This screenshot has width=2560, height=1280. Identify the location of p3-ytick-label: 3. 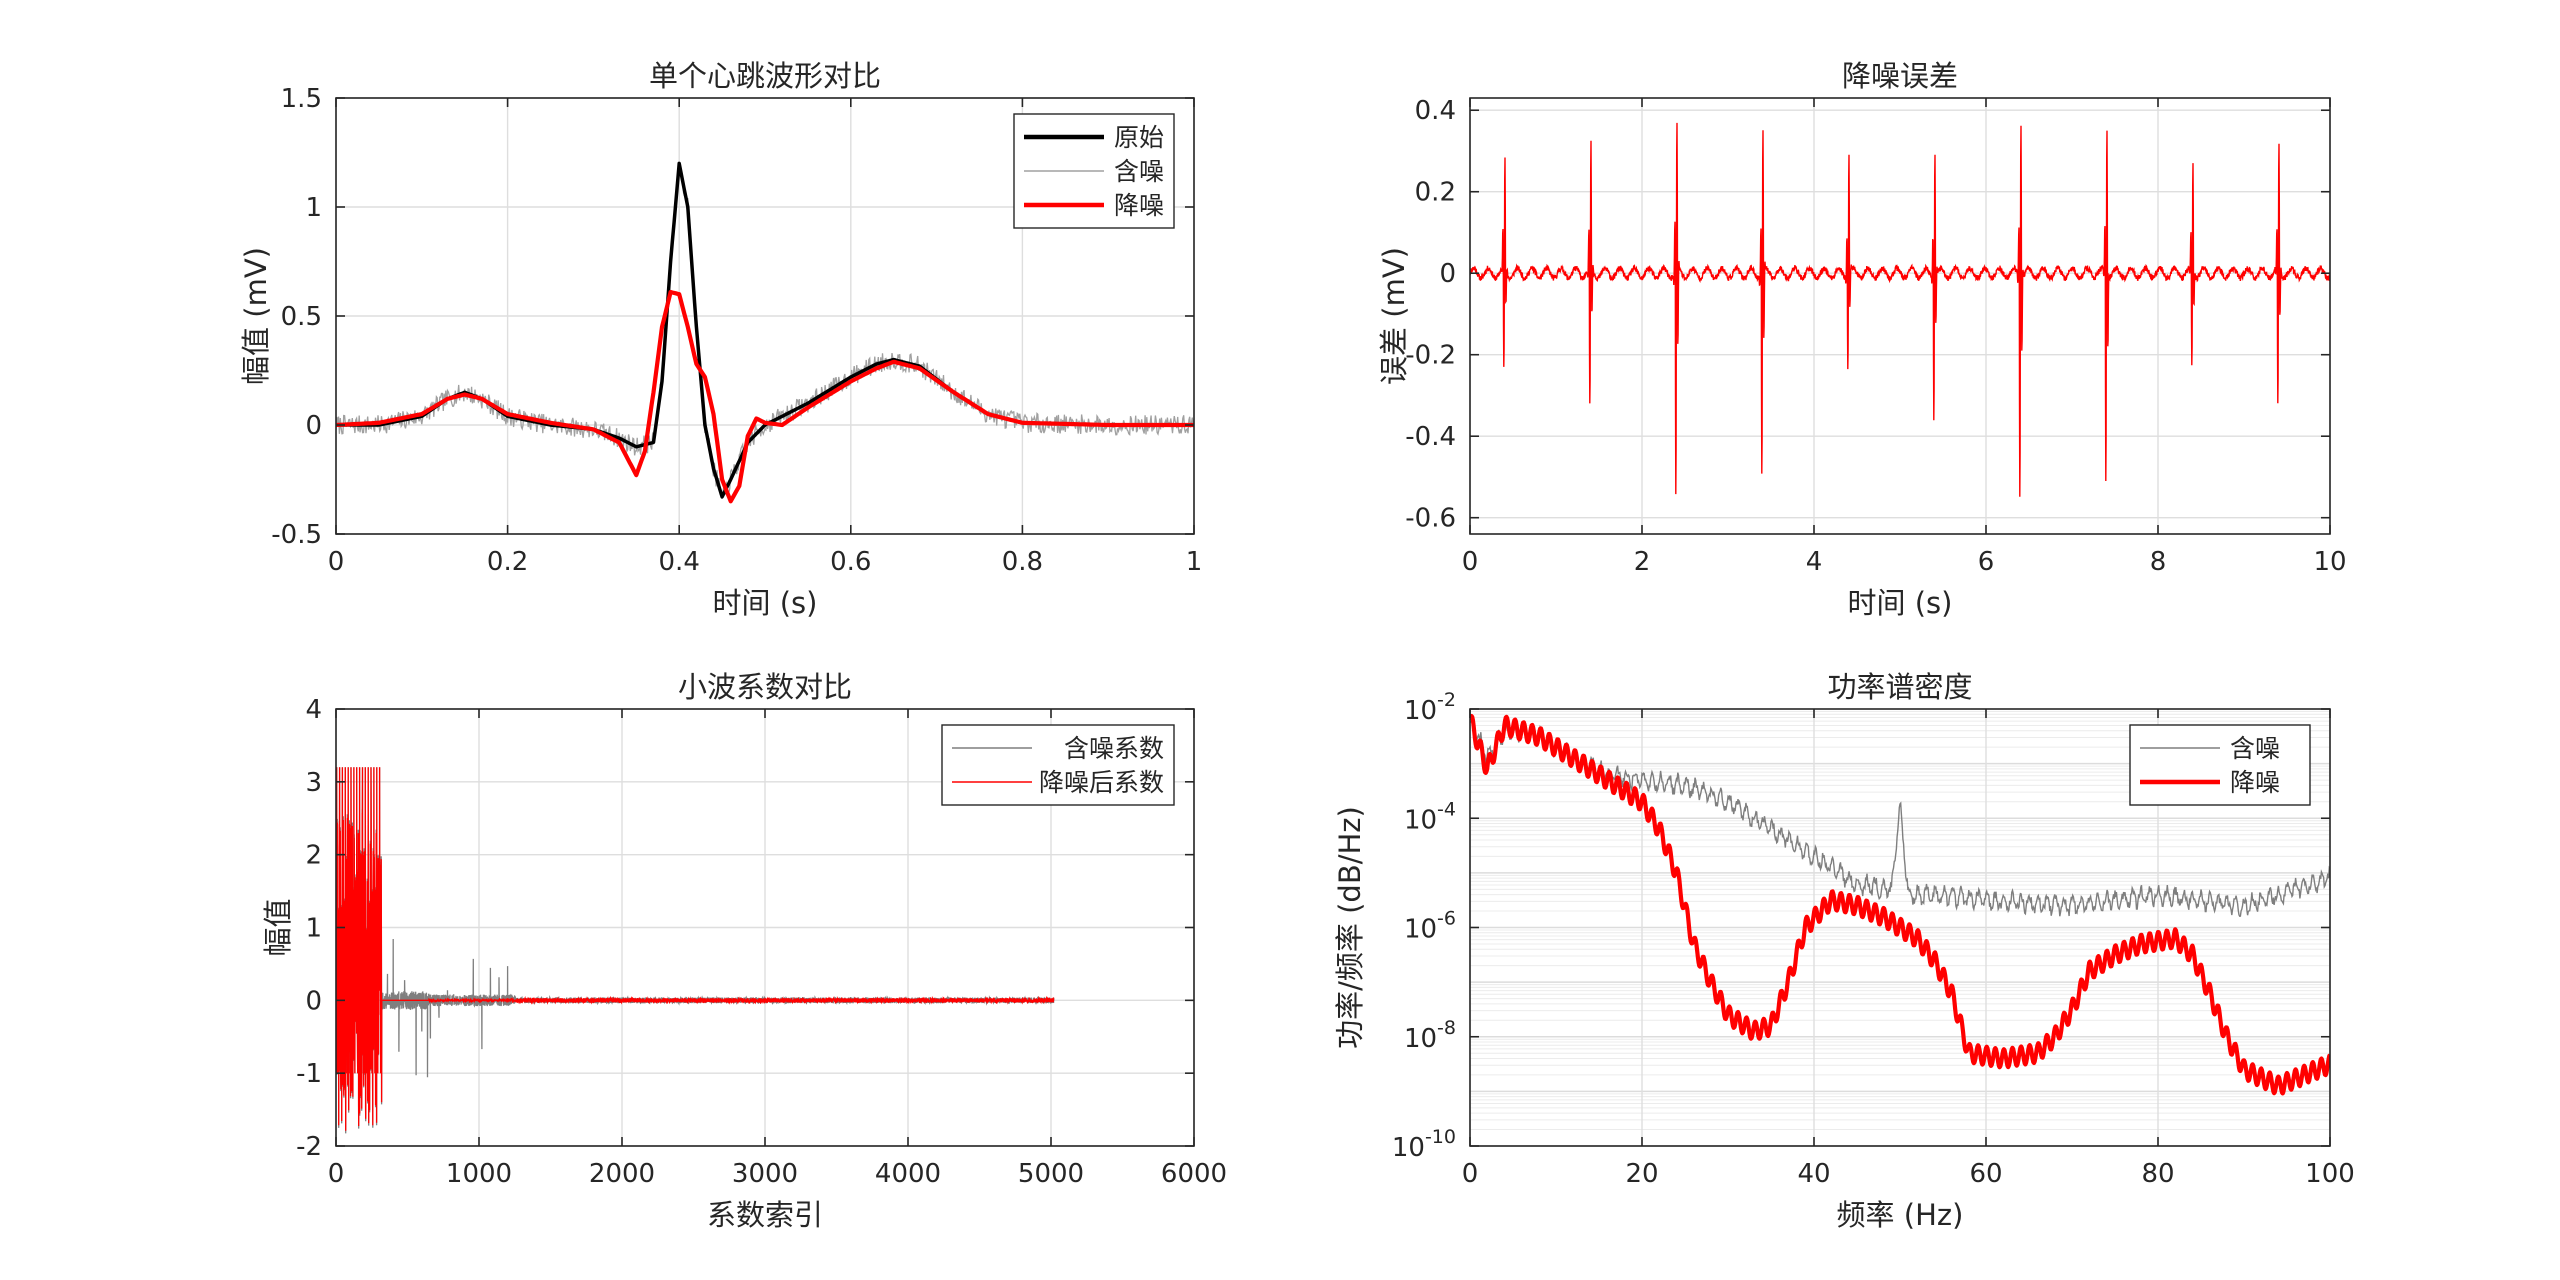
(313, 783).